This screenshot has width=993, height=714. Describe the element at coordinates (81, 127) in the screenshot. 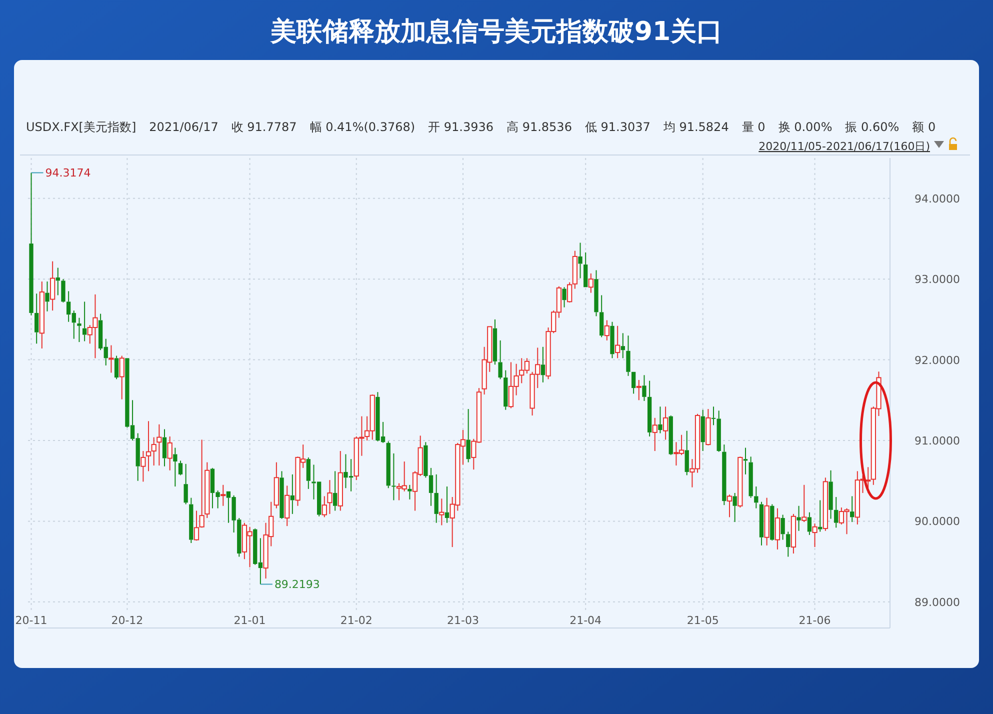

I see `text: USDX.FX[美元指数]` at that location.